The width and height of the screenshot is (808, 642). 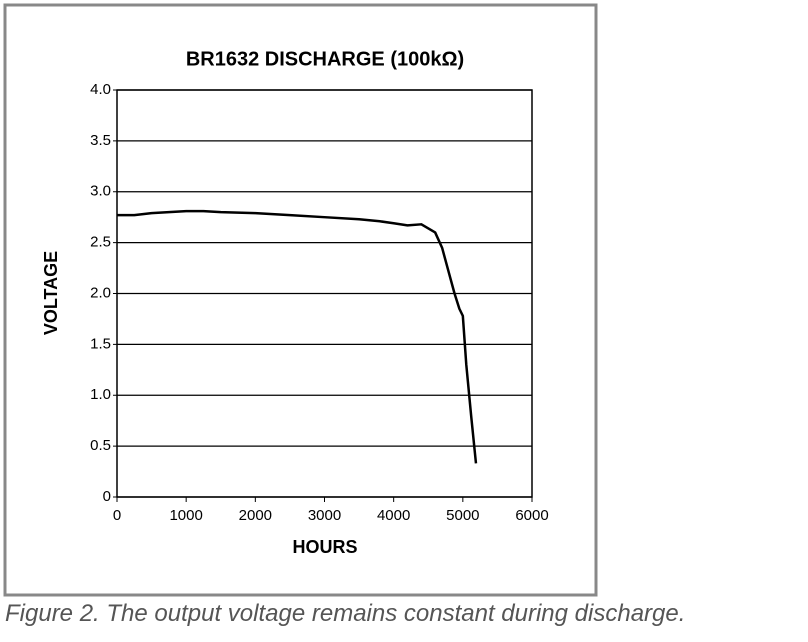 What do you see at coordinates (100, 445) in the screenshot?
I see `y-tick-label: 0.5` at bounding box center [100, 445].